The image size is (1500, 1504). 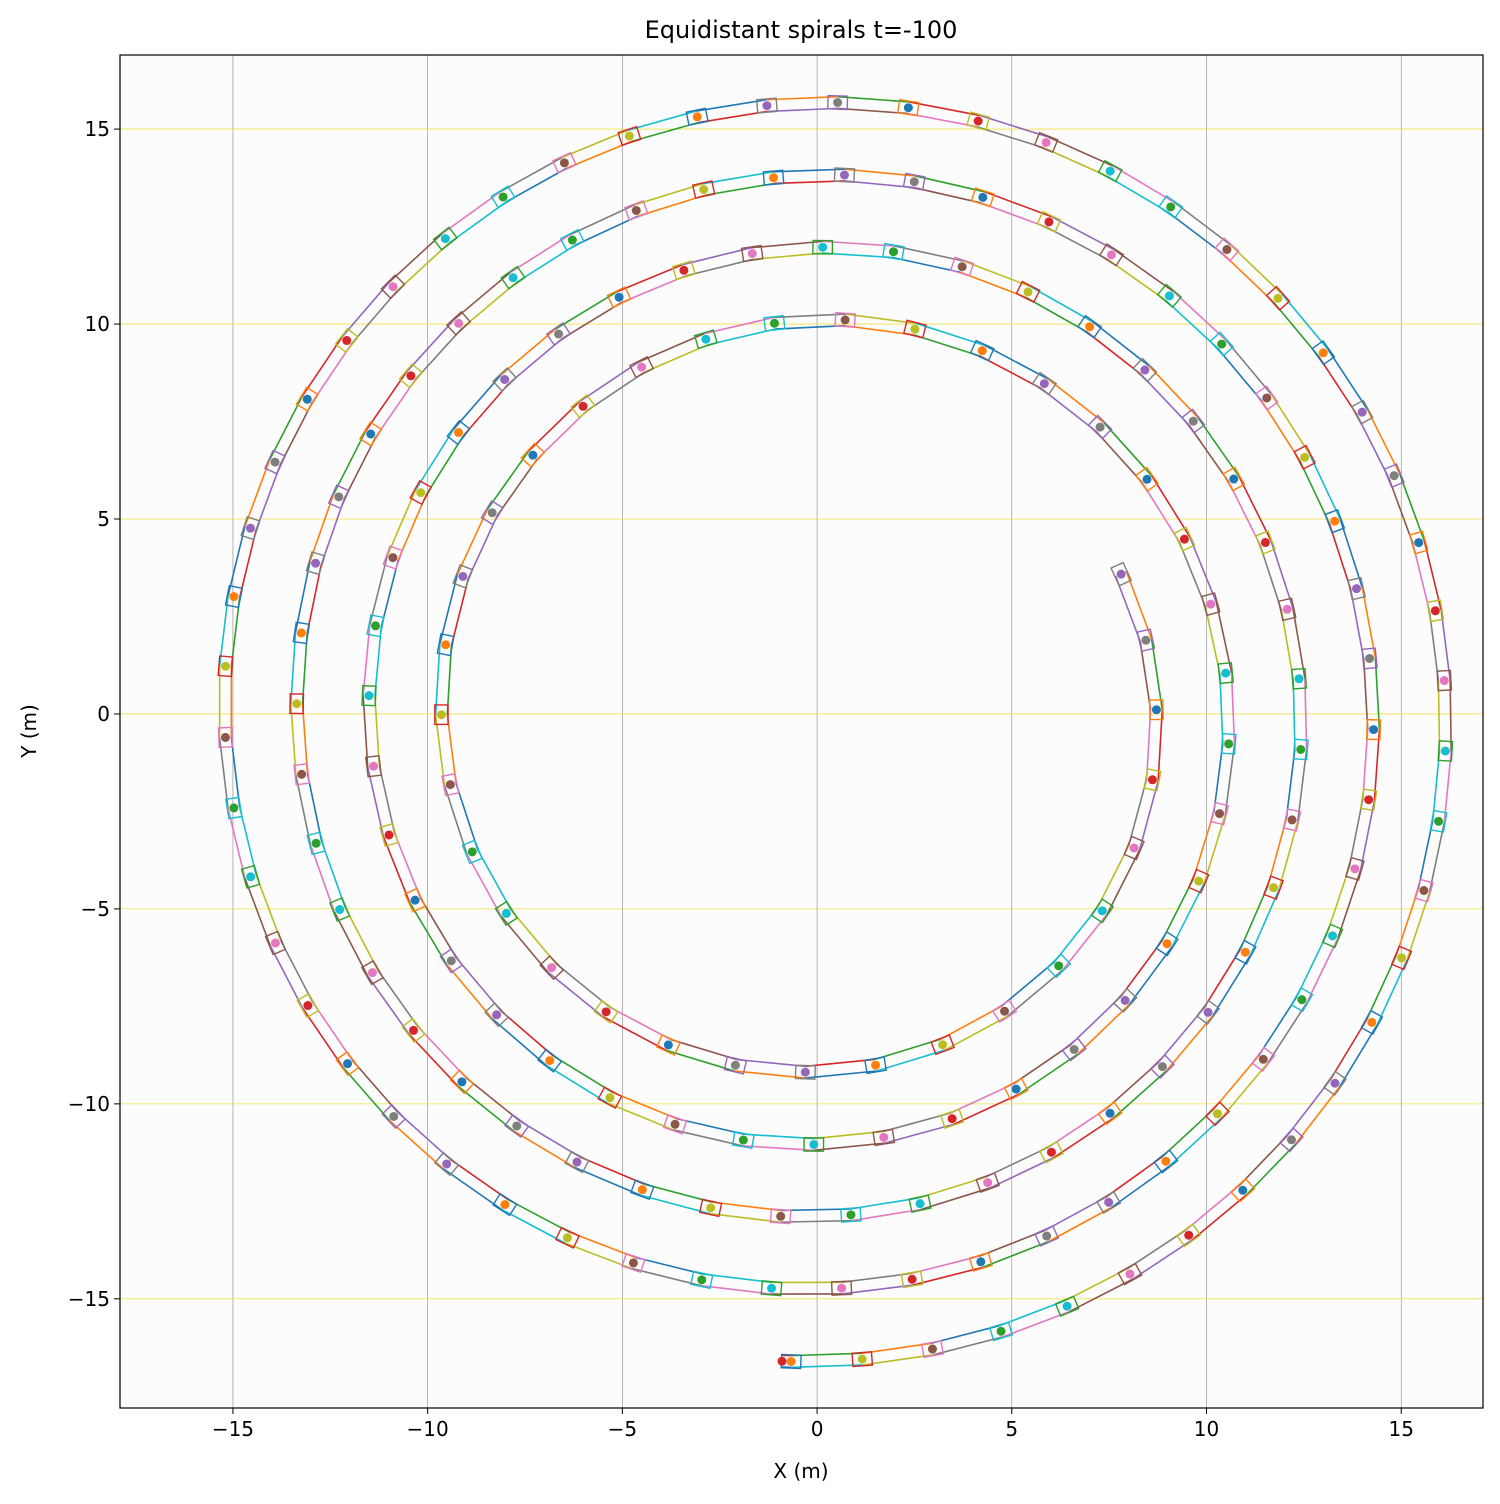 I want to click on chart-title: Equidistant spirals t=-100, so click(x=801, y=30).